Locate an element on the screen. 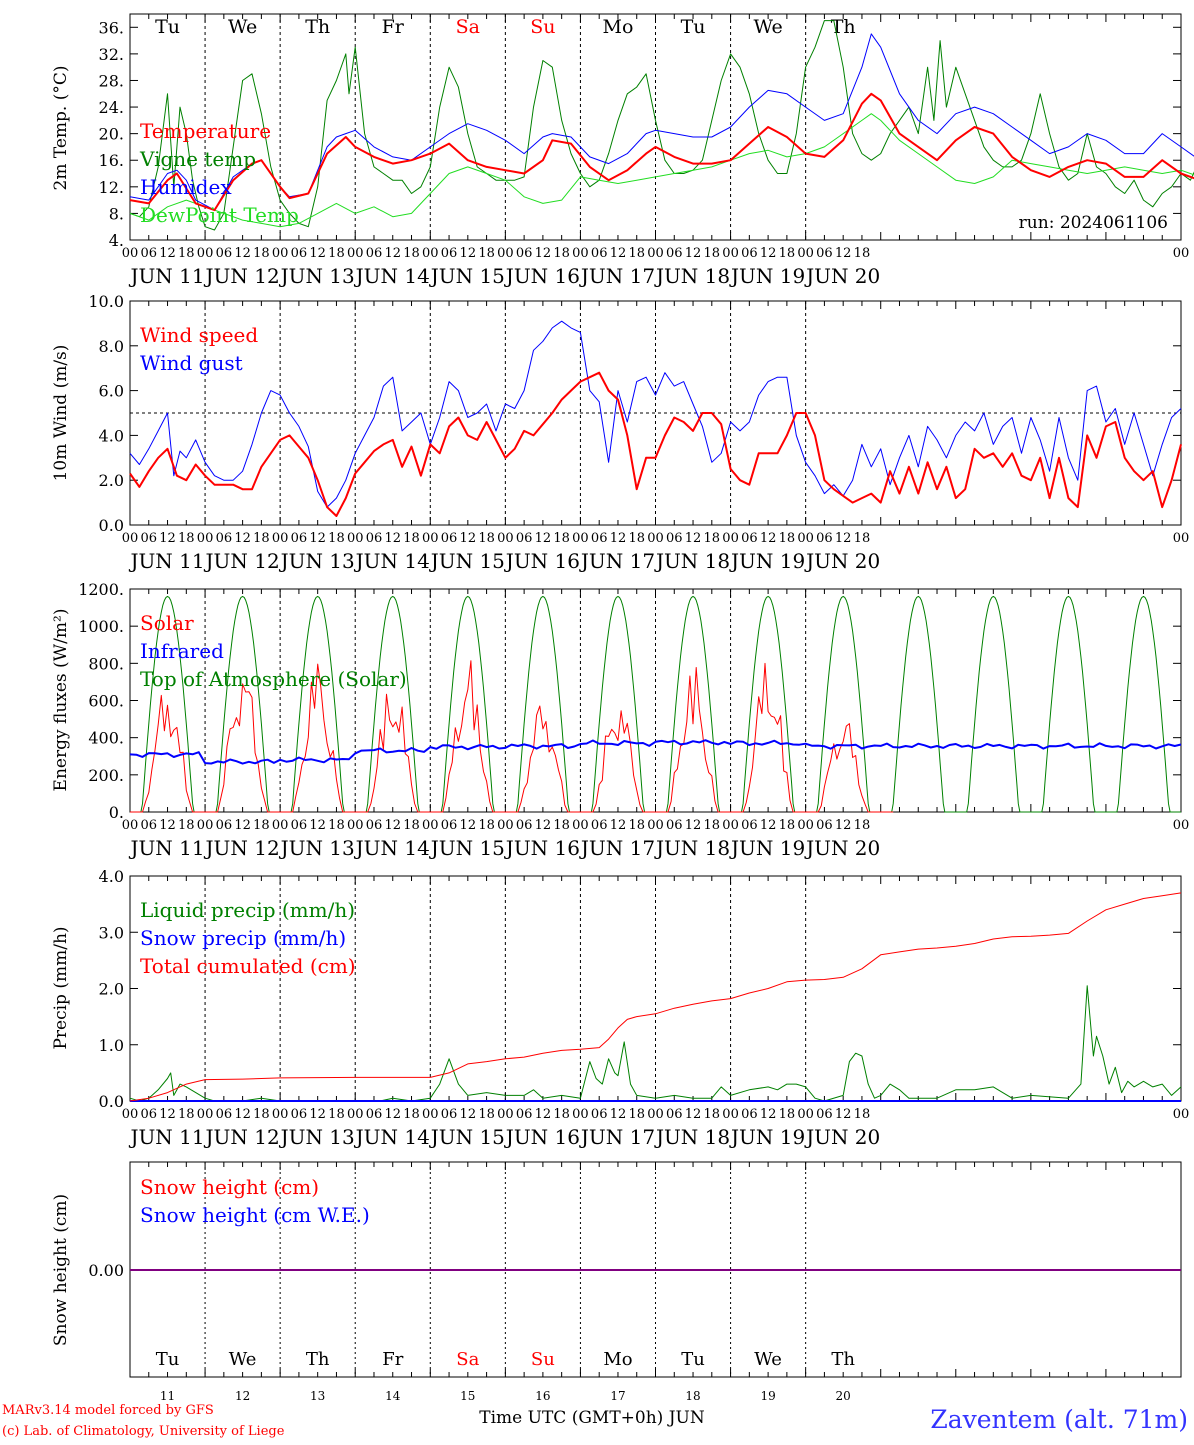  weekday-label: Fr is located at coordinates (393, 27).